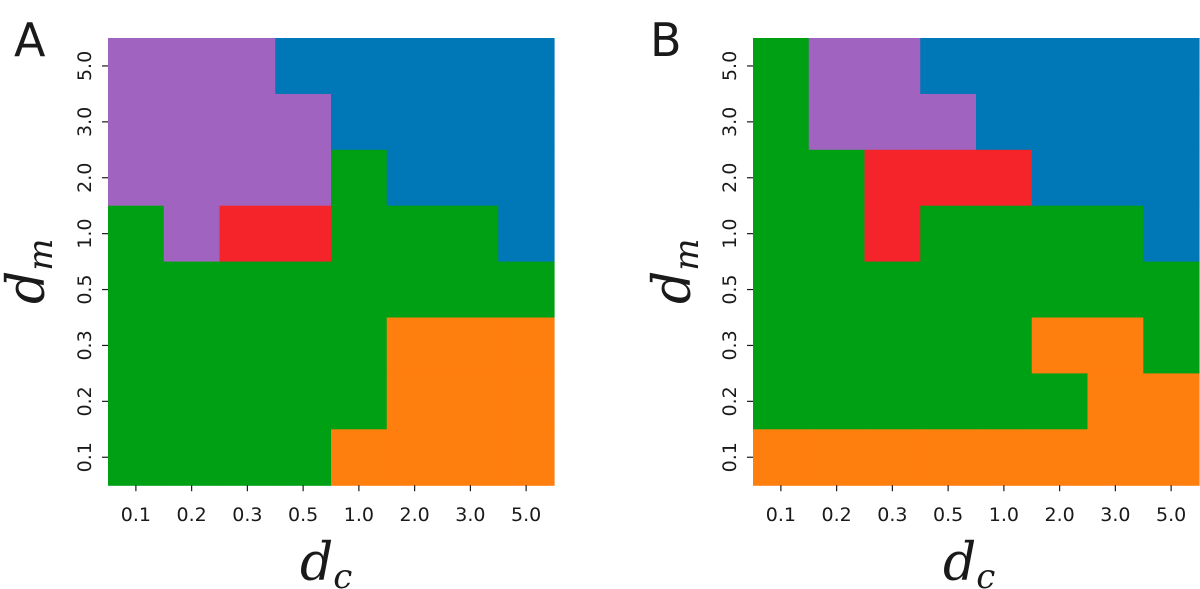 This screenshot has height=589, width=1200. What do you see at coordinates (303, 178) in the screenshot?
I see `heatmap-a-cell-2.0-0.5` at bounding box center [303, 178].